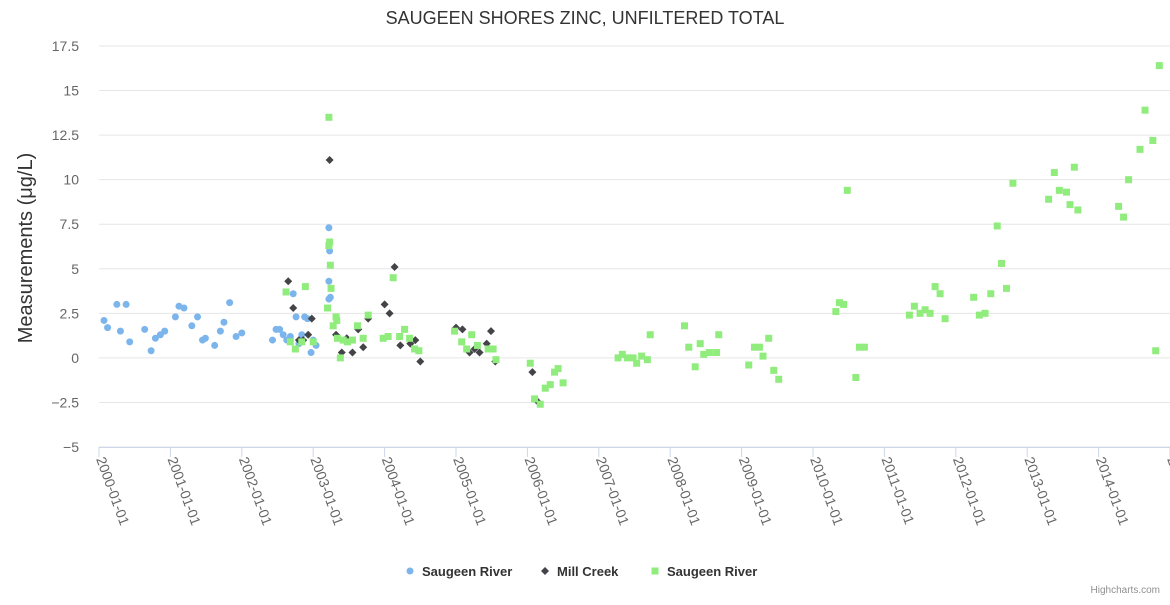 The height and width of the screenshot is (605, 1170). What do you see at coordinates (459, 571) in the screenshot?
I see `legend-item: Saugeen River` at bounding box center [459, 571].